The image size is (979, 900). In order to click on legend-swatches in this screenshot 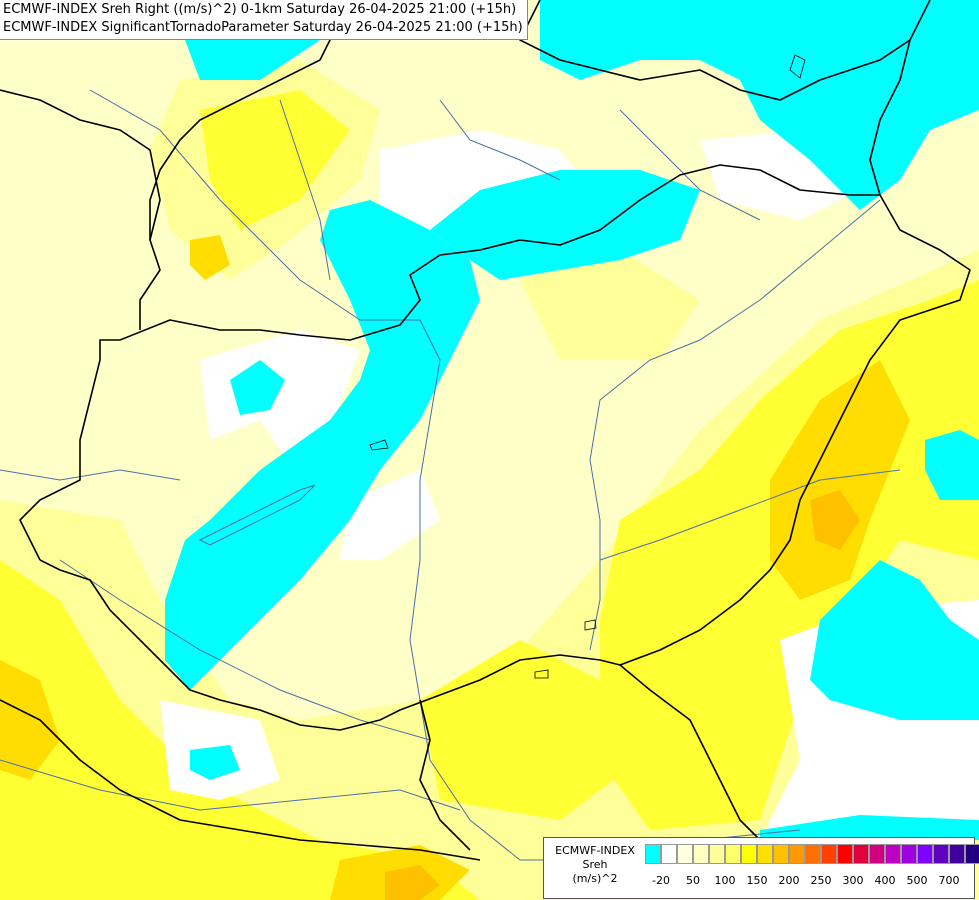, I will do `click(812, 854)`.